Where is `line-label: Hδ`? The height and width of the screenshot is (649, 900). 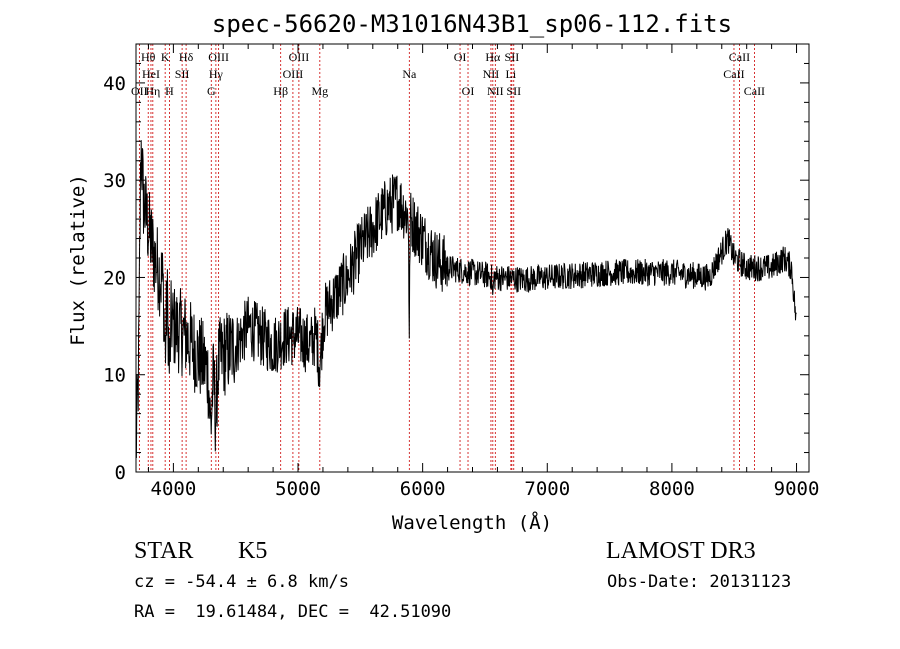 line-label: Hδ is located at coordinates (186, 57).